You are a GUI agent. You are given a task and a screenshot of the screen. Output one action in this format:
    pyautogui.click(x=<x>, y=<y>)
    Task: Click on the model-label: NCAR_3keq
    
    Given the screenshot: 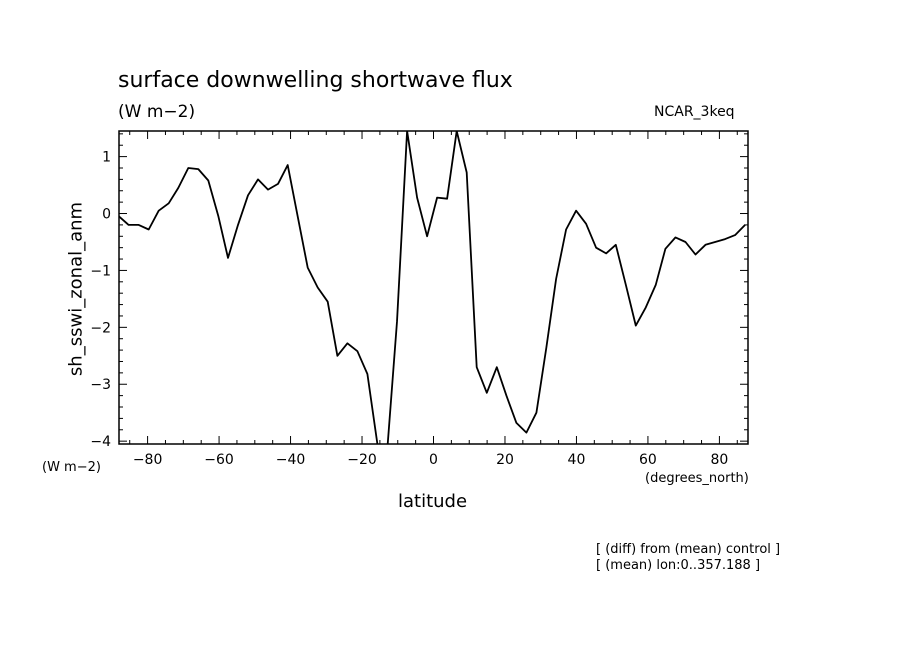 What is the action you would take?
    pyautogui.click(x=694, y=112)
    